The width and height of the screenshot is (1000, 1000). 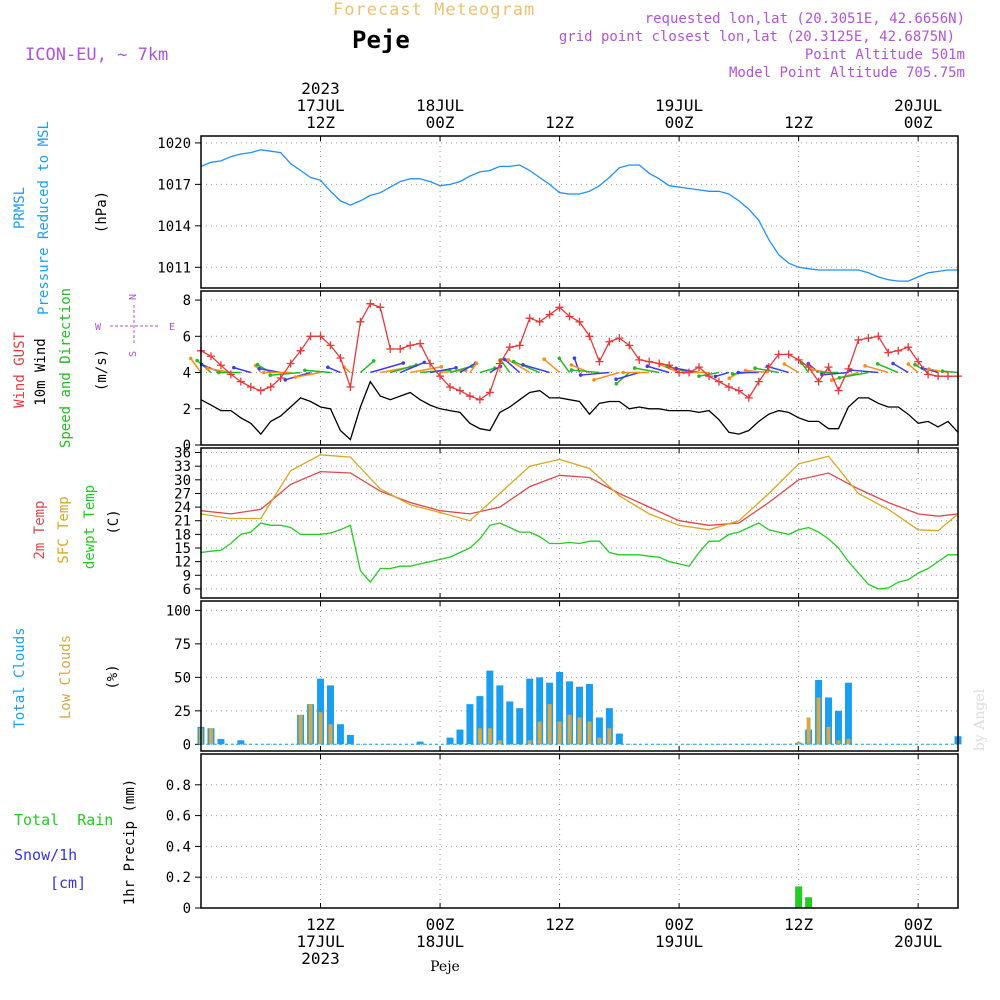 I want to click on ytick-label-2: 1017, so click(x=174, y=185).